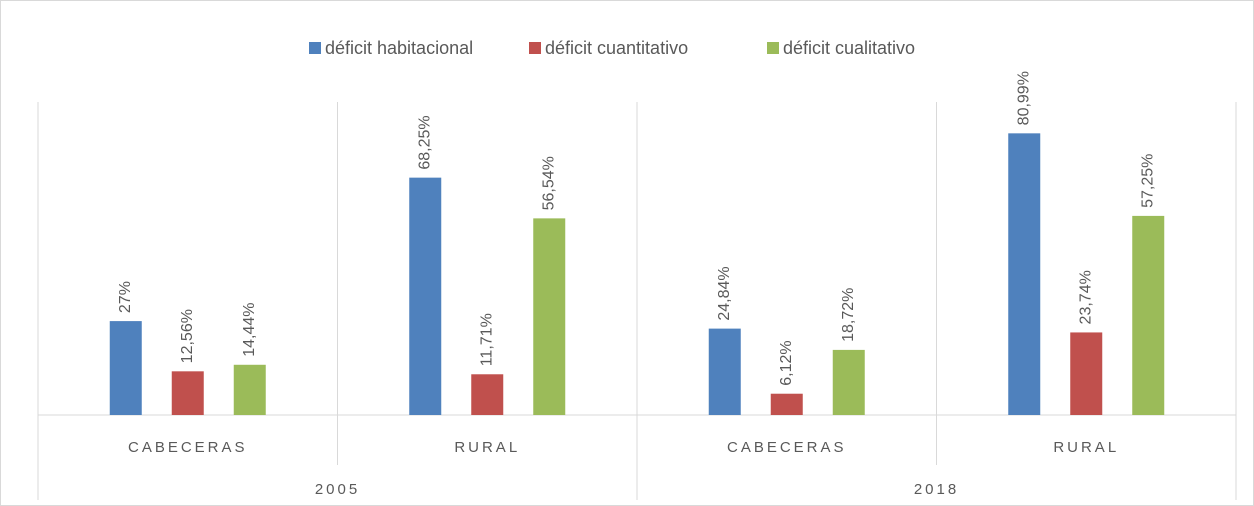 This screenshot has height=506, width=1254. Describe the element at coordinates (1147, 181) in the screenshot. I see `value-label: 57,25%` at that location.